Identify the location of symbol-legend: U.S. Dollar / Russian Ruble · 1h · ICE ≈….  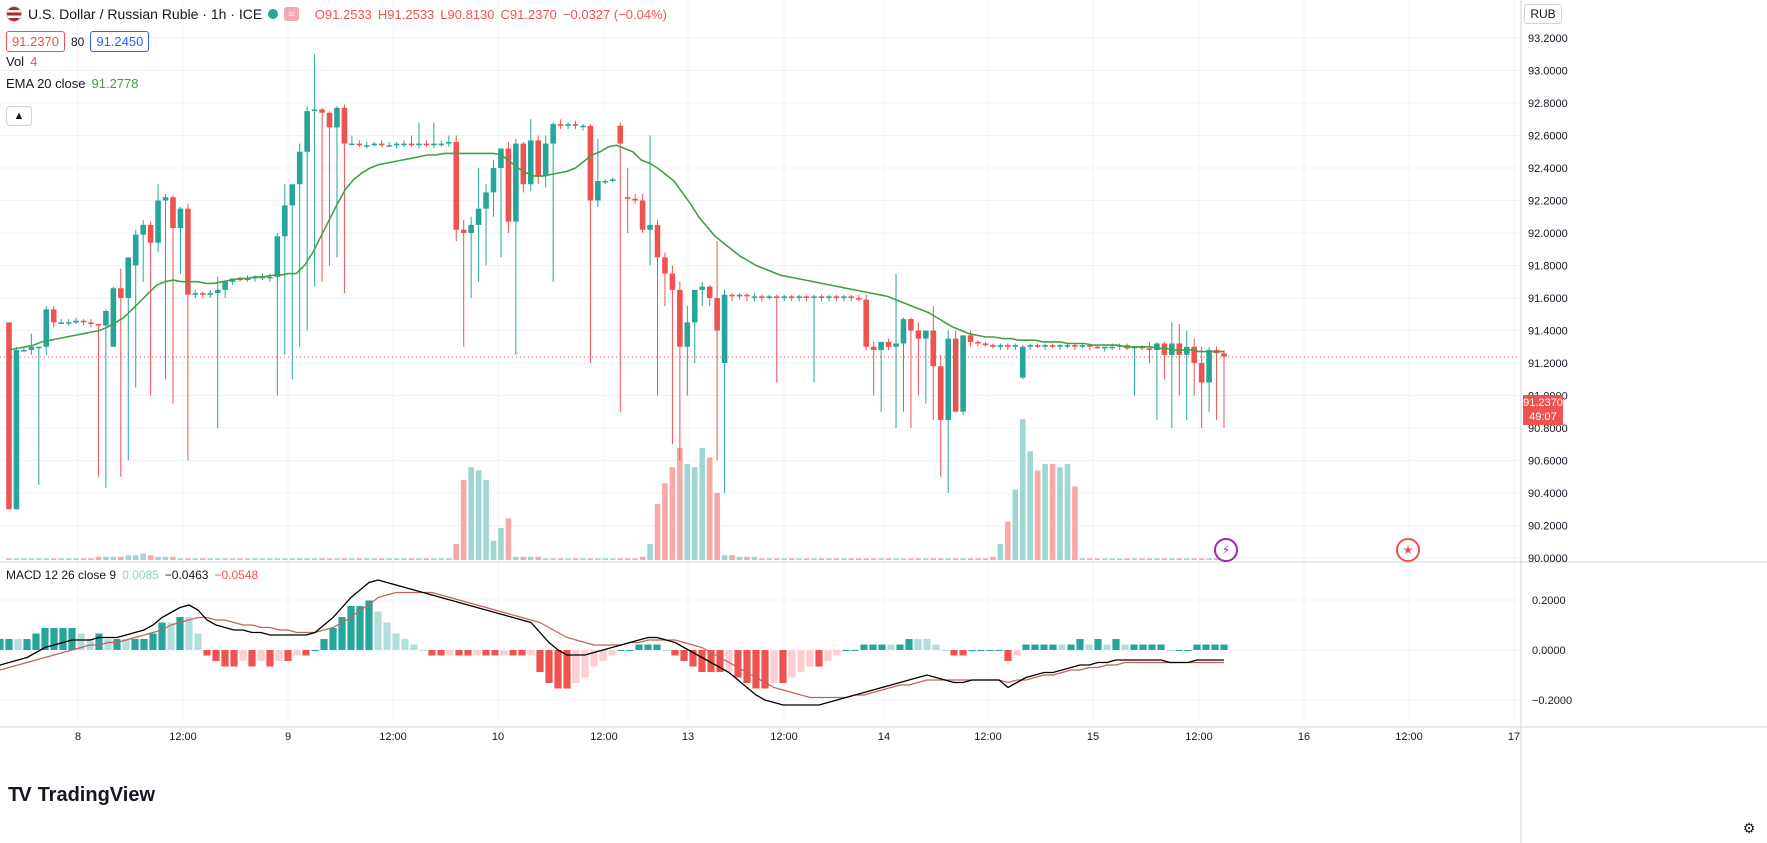
(336, 14).